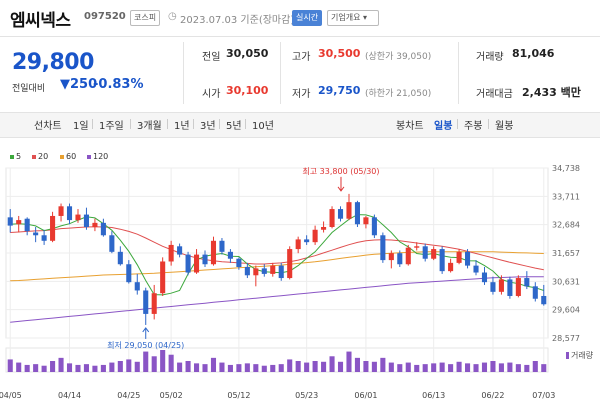 This screenshot has width=600, height=412. What do you see at coordinates (473, 126) in the screenshot?
I see `tab-weekly: 주봉` at bounding box center [473, 126].